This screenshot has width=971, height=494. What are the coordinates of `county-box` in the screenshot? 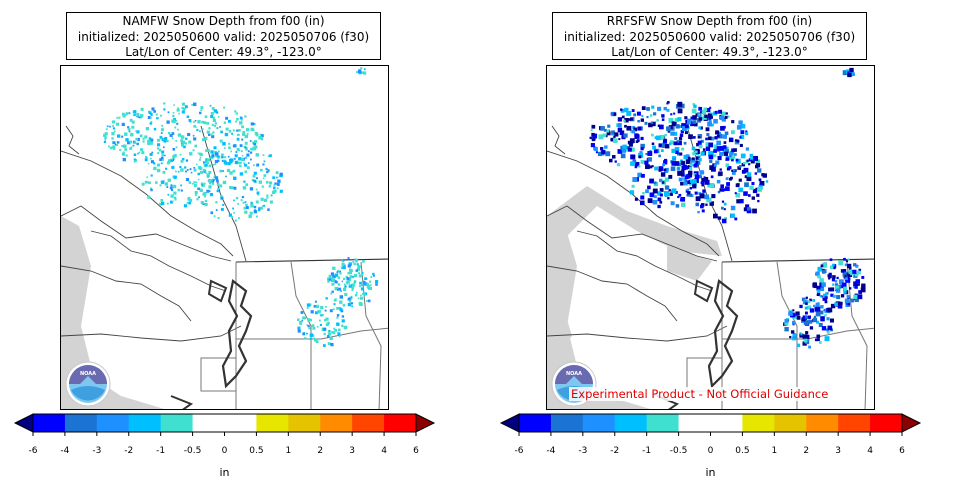 It's located at (218, 374).